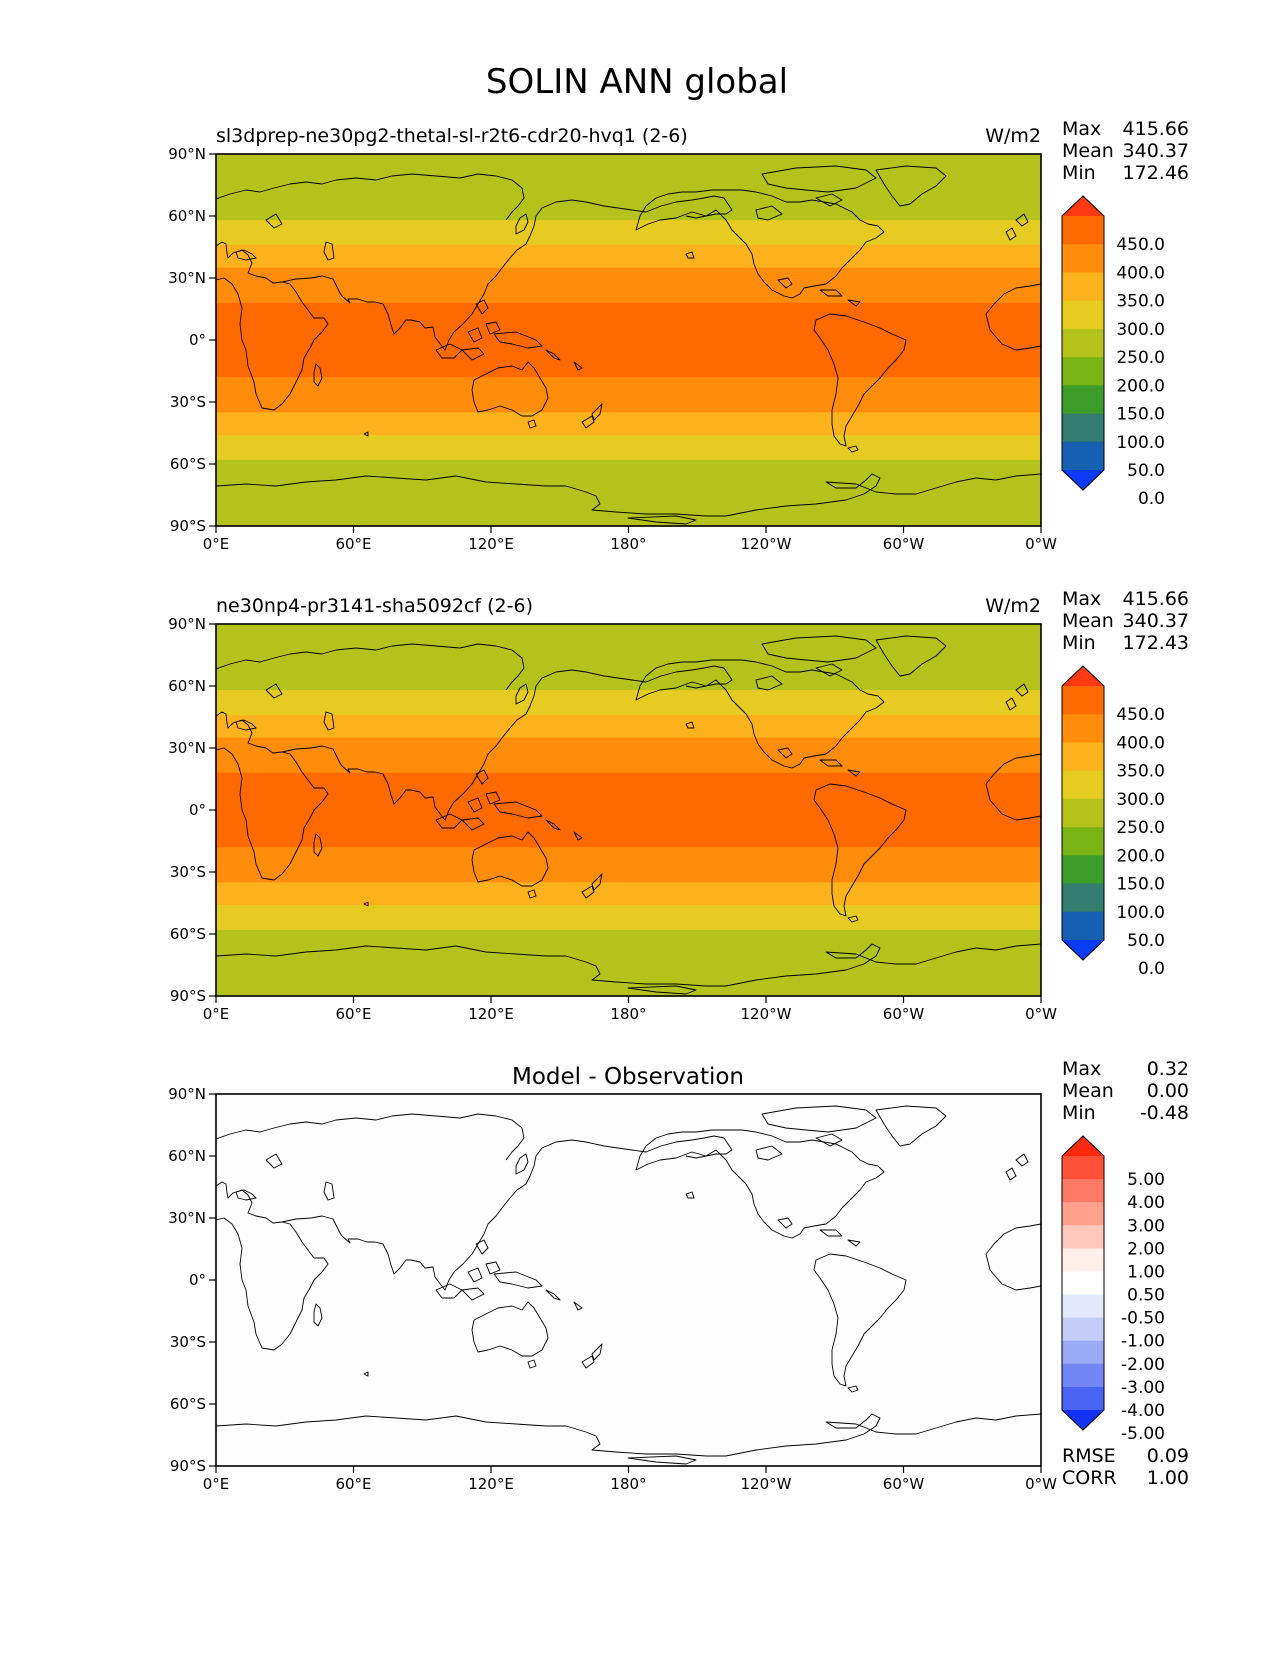 Image resolution: width=1275 pixels, height=1654 pixels. I want to click on stat-label: RMSE, so click(1089, 1456).